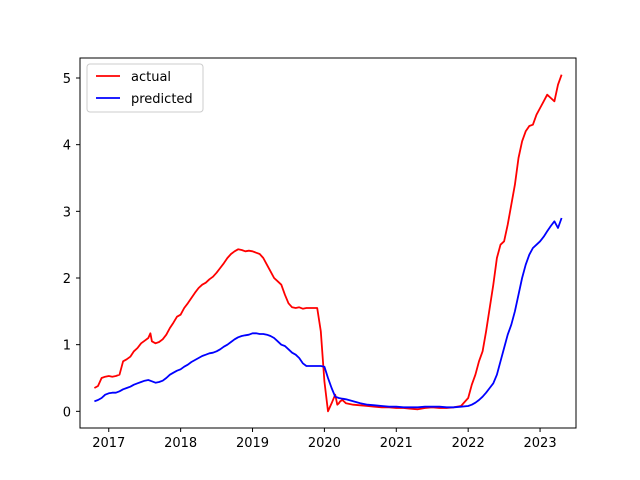 Image resolution: width=640 pixels, height=480 pixels. I want to click on x-tick-label: 2018, so click(180, 443).